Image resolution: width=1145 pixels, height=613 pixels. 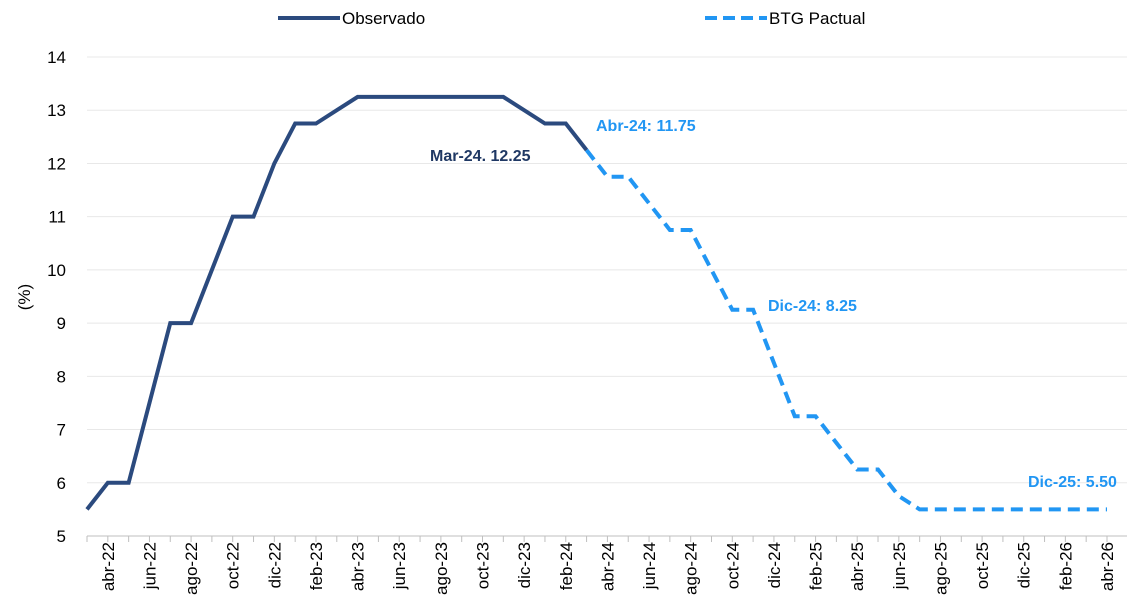 I want to click on legend-label: Observado, so click(x=383, y=18).